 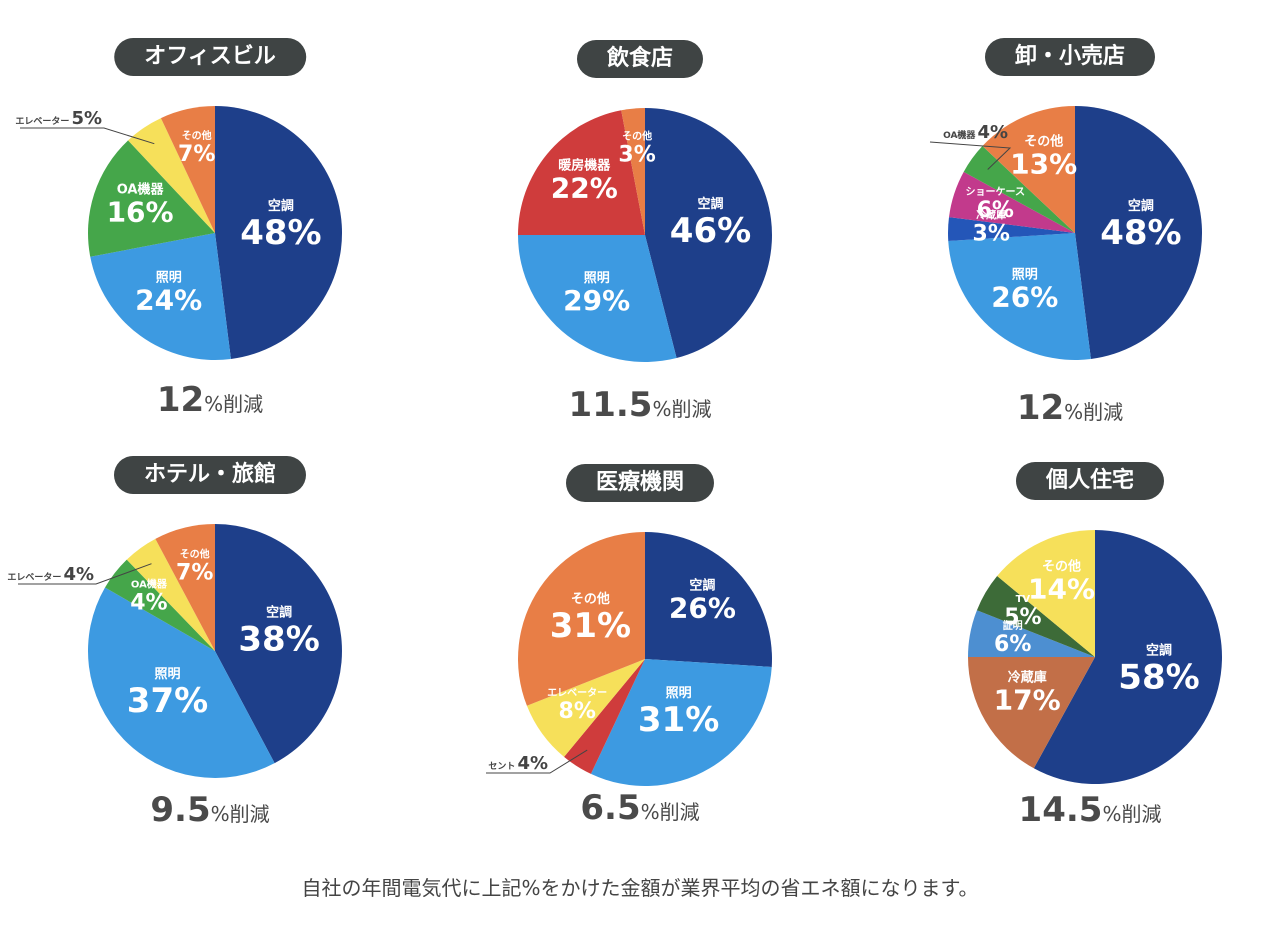 What do you see at coordinates (148, 602) in the screenshot?
I see `slice-value-label: 4%` at bounding box center [148, 602].